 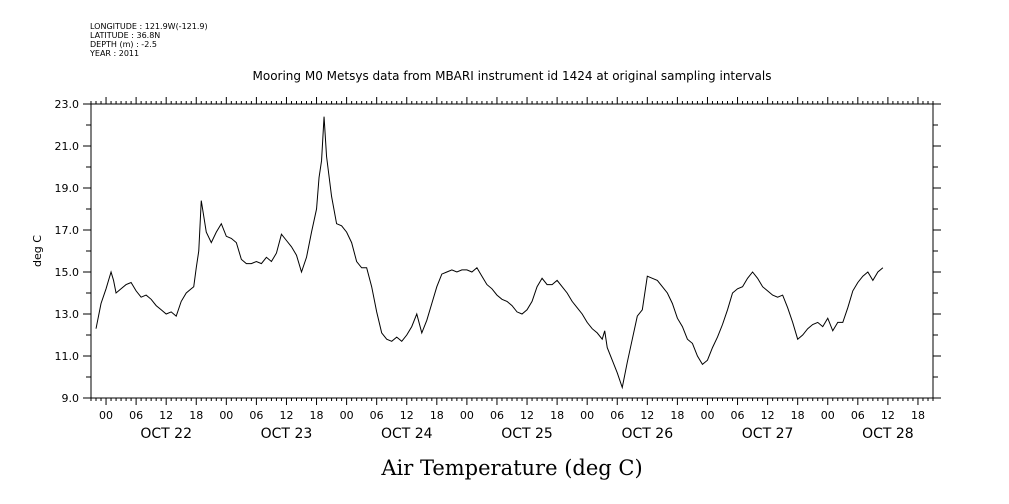 What do you see at coordinates (67, 314) in the screenshot?
I see `y-tick-label: 13.0` at bounding box center [67, 314].